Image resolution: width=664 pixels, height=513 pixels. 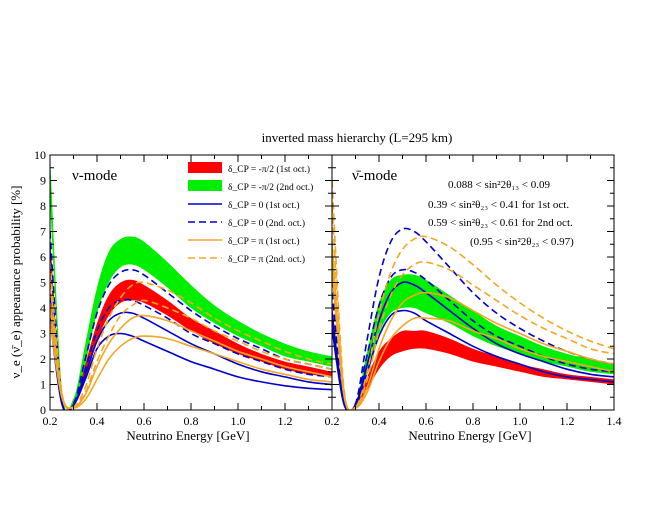 I want to click on y-tick-label: 2, so click(x=43, y=359).